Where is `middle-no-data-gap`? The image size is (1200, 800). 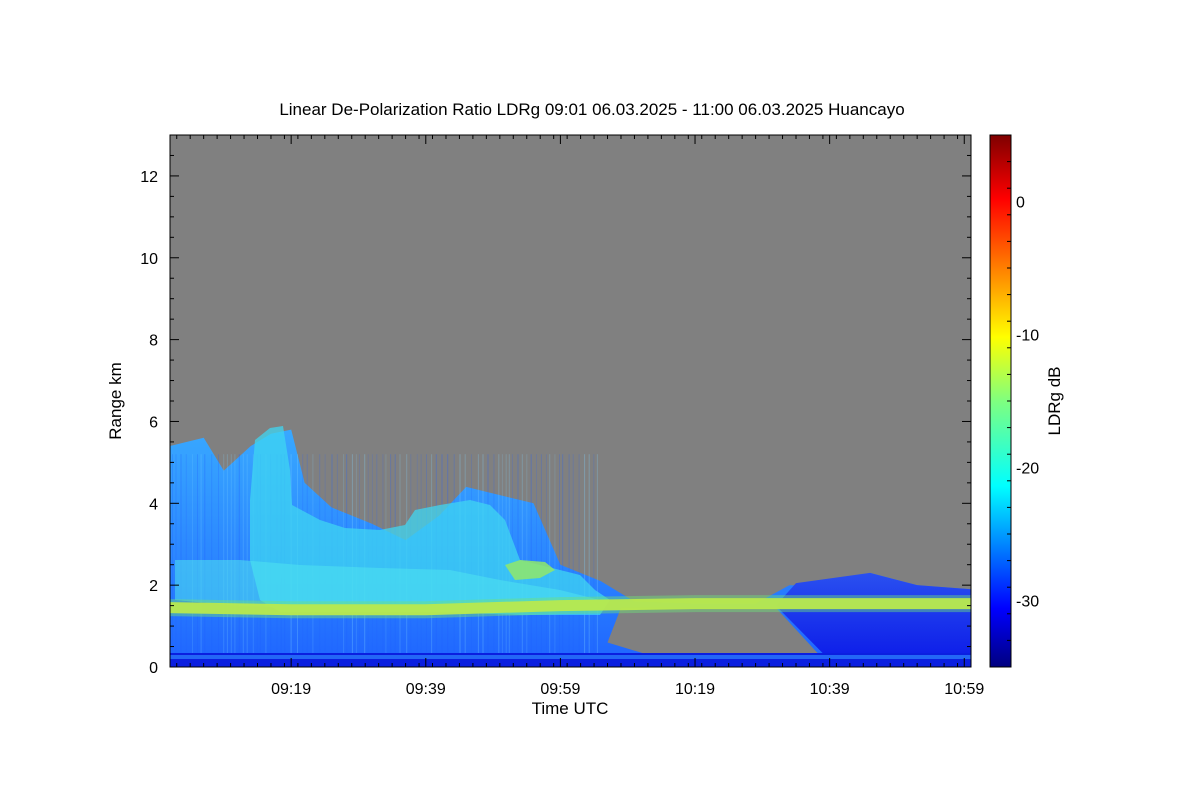
middle-no-data-gap is located at coordinates (715, 633).